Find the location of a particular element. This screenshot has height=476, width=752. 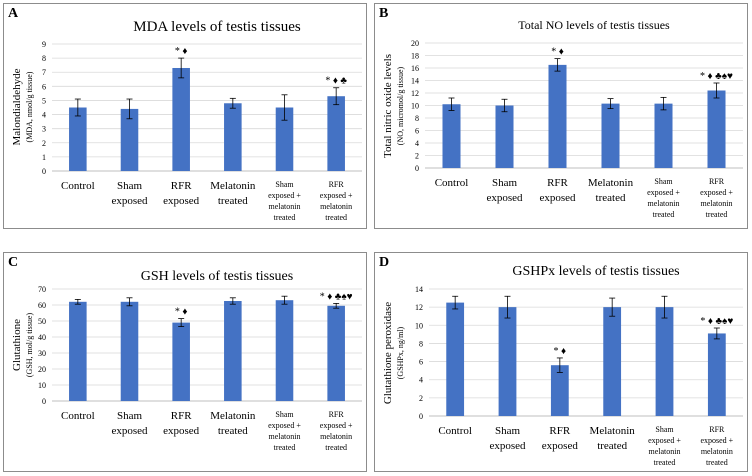

y-axis-sublabel: (MDA, nmol/g tissue) is located at coordinates (29, 106).